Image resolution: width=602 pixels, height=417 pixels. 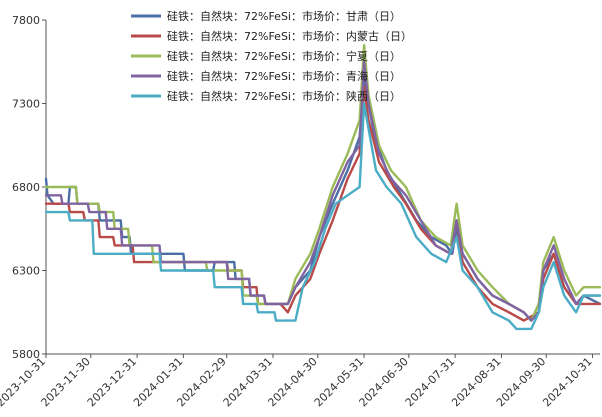 I want to click on legend-label-5: 硅铁：自然块：72%FeSi：市场价：陕西（日）, so click(x=284, y=96).